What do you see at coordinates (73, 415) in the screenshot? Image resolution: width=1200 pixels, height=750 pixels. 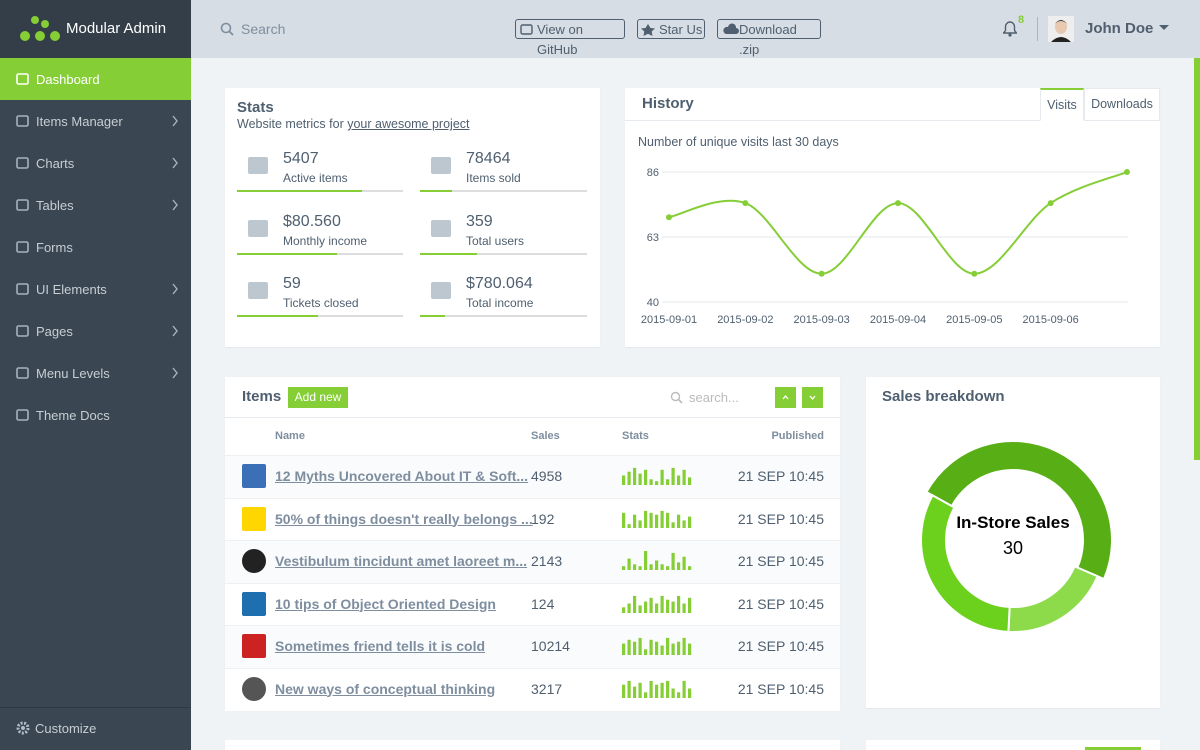 I see `menu-item: Theme Docs` at bounding box center [73, 415].